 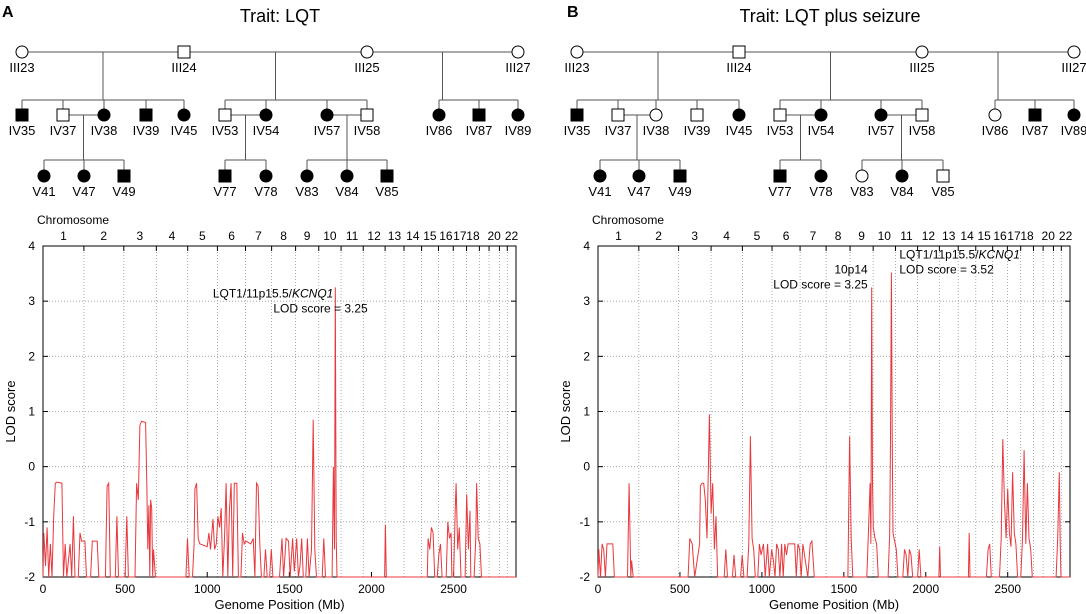 I want to click on annotation-locus: 10p14, so click(x=851, y=269).